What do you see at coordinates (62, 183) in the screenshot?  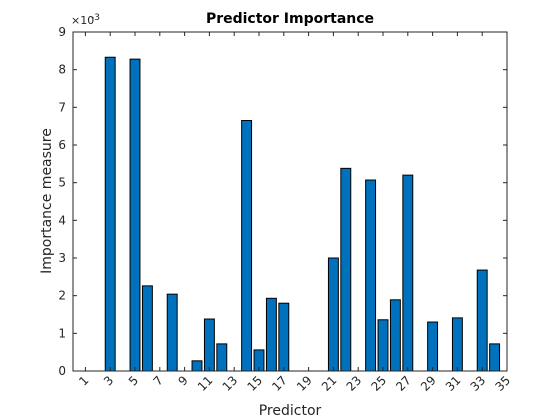 I see `y-tick-label: 5` at bounding box center [62, 183].